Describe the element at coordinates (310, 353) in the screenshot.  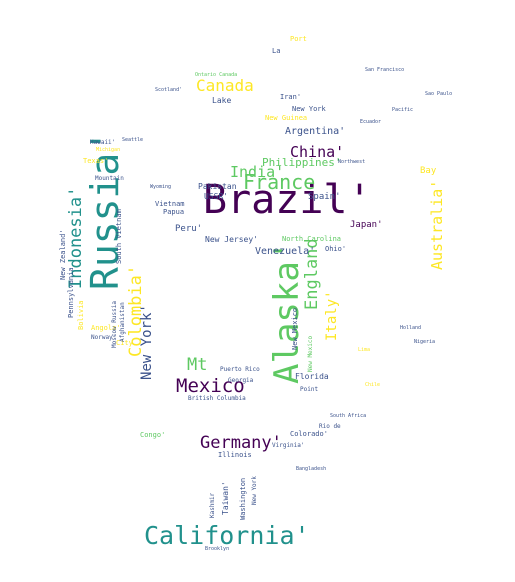
I see `word-newmexico2: New Mexico` at that location.